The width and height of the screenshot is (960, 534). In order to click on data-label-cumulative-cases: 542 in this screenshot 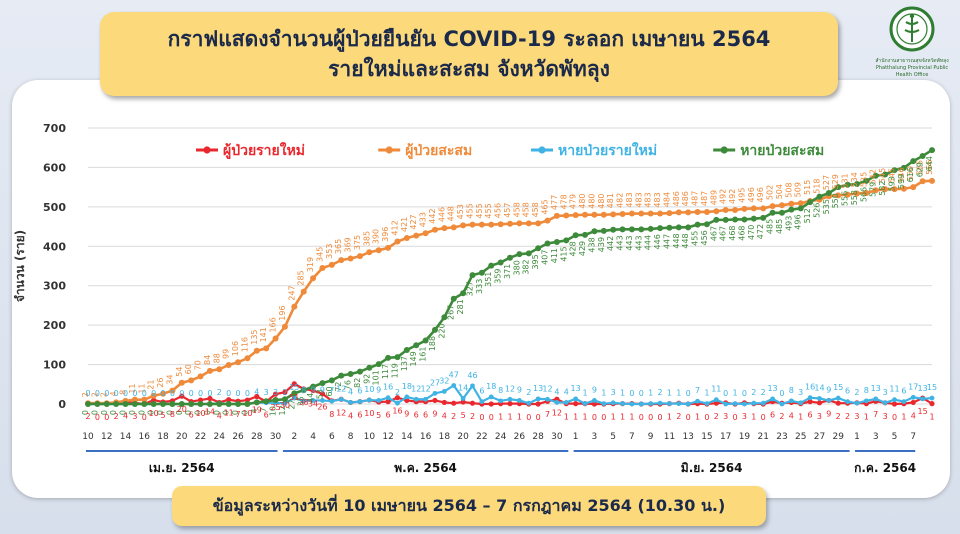, I will do `click(873, 176)`.